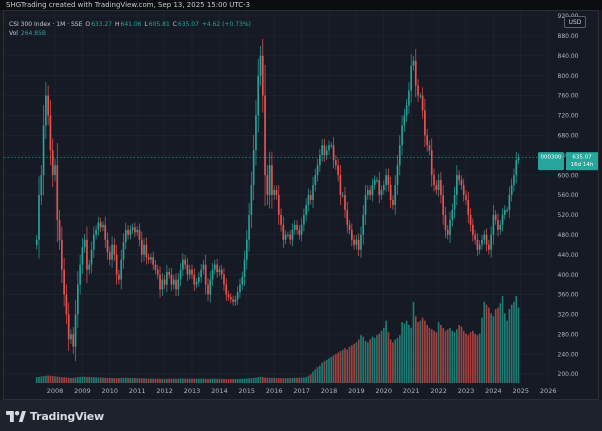 This screenshot has height=431, width=602. I want to click on x-tick-label: 2019, so click(356, 391).